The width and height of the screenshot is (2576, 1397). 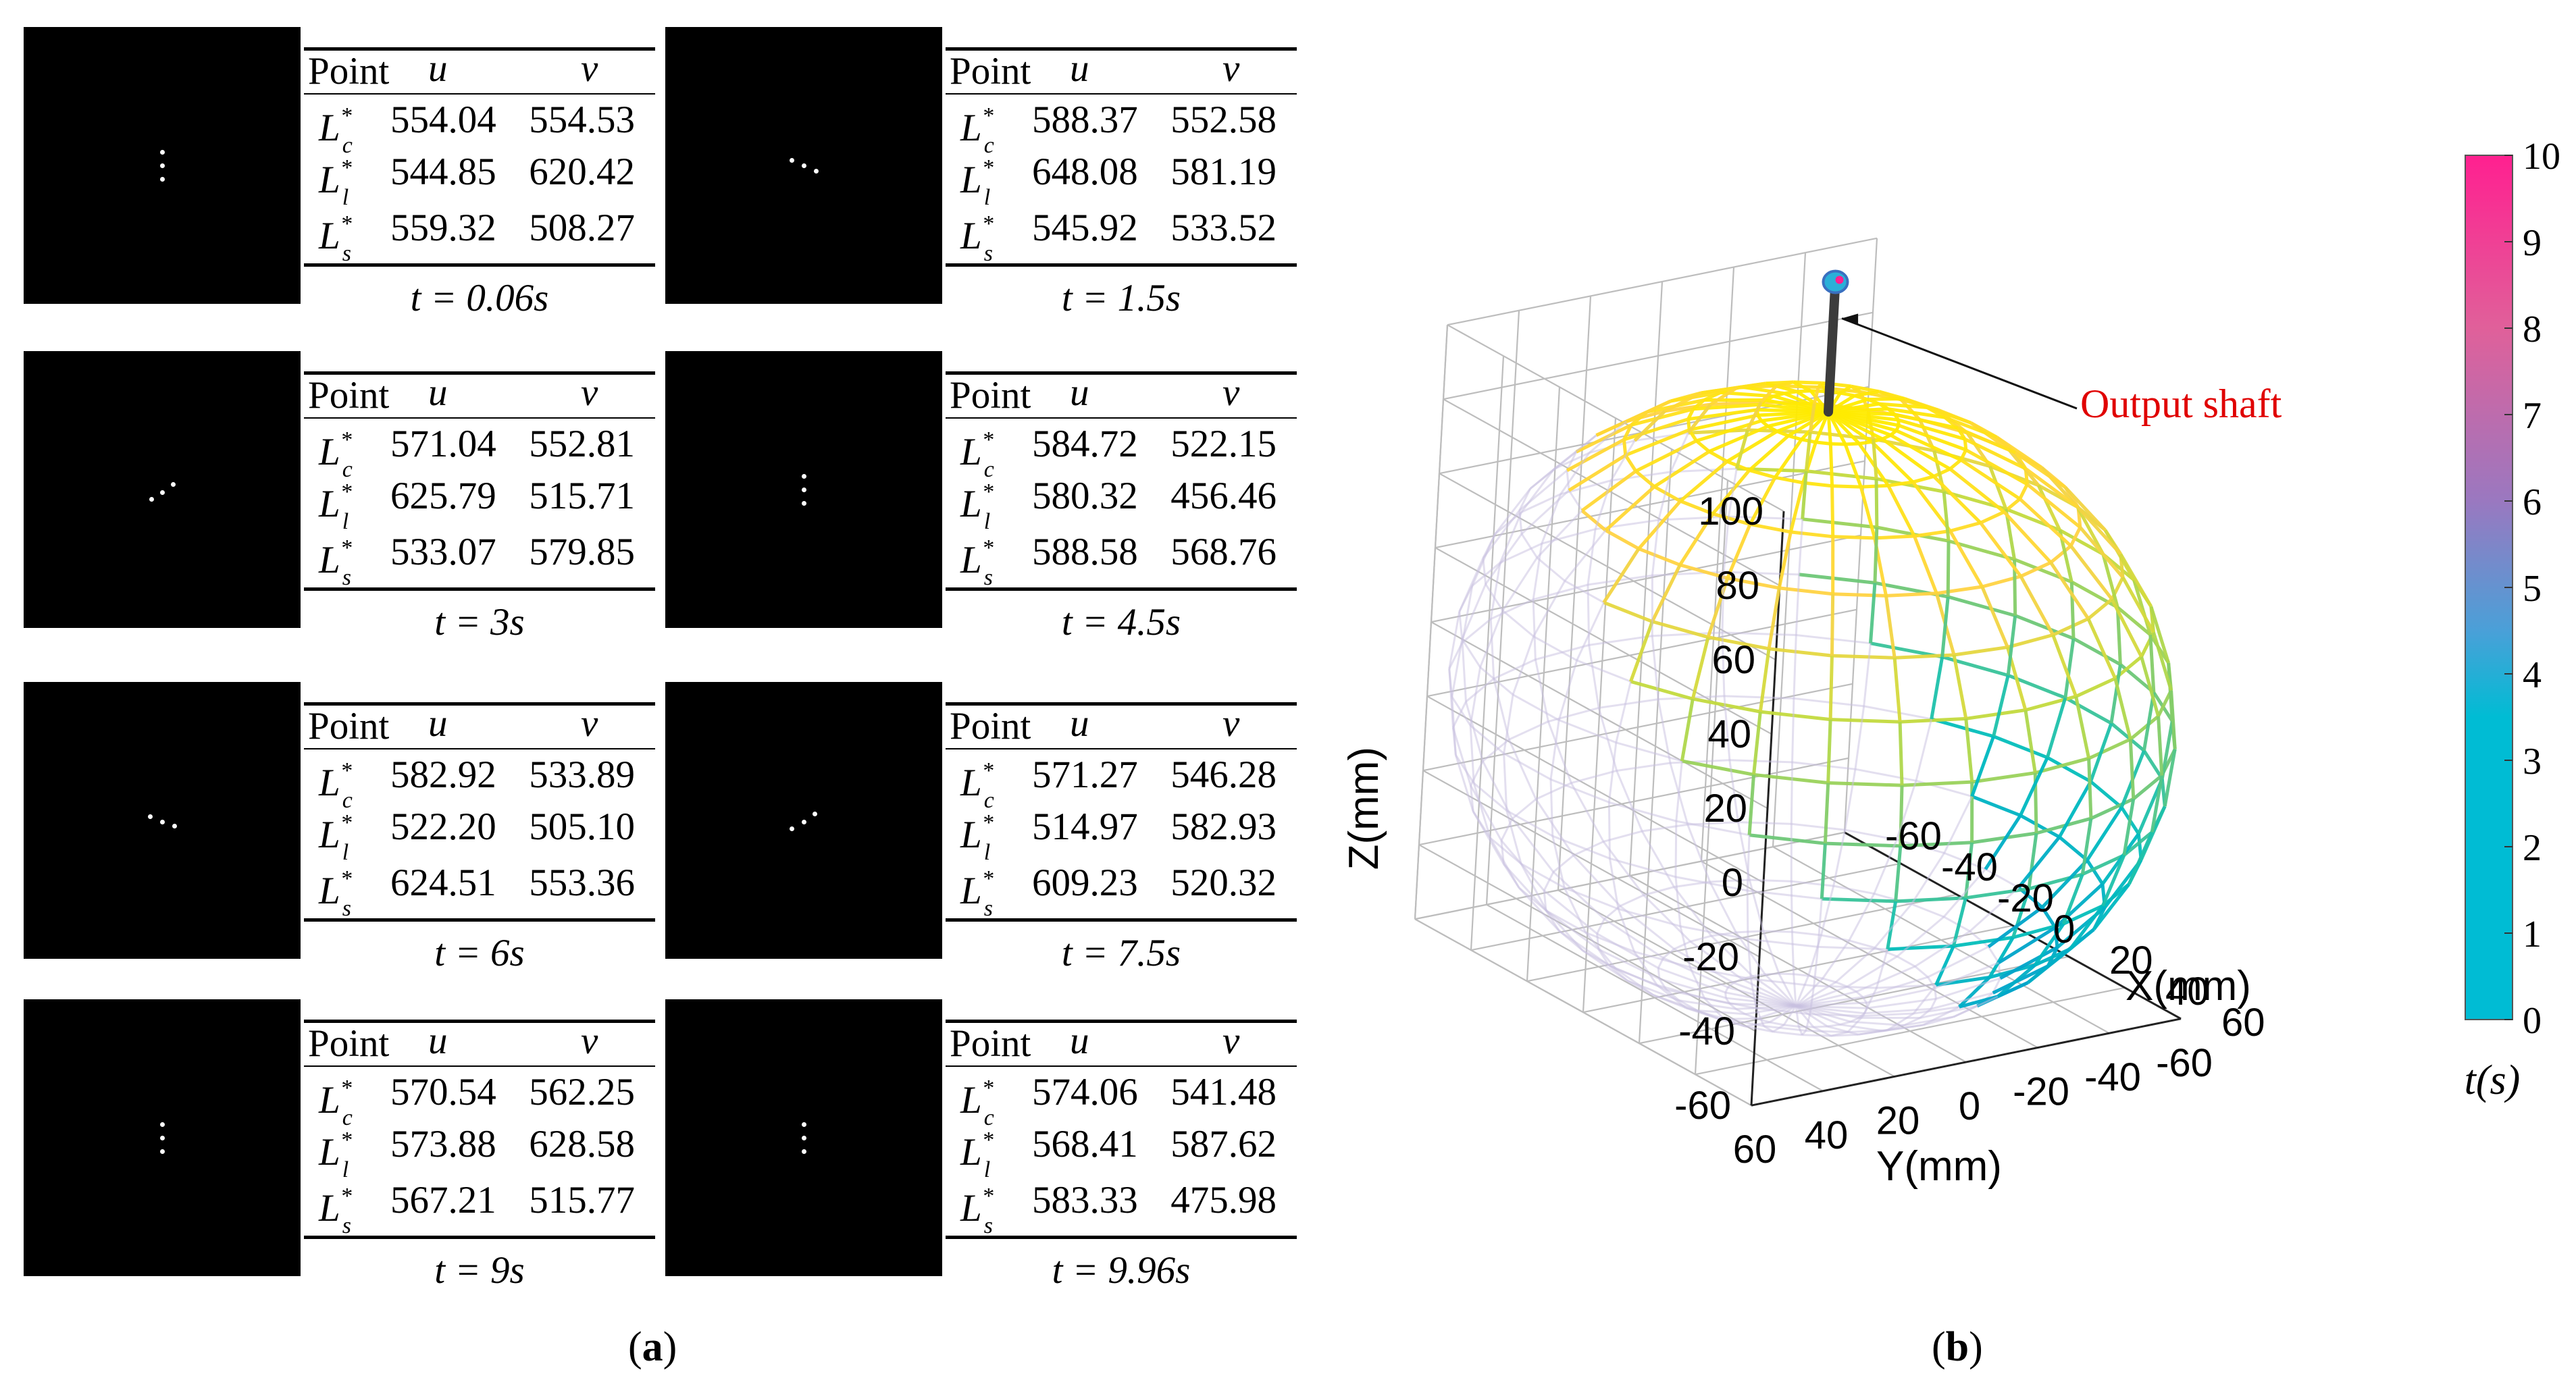 What do you see at coordinates (1725, 809) in the screenshot?
I see `z-tick-label: 20` at bounding box center [1725, 809].